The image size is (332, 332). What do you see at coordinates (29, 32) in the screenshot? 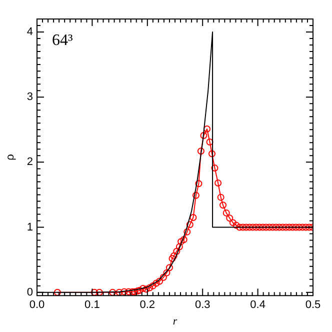
I see `y-tick-label: 4` at bounding box center [29, 32].